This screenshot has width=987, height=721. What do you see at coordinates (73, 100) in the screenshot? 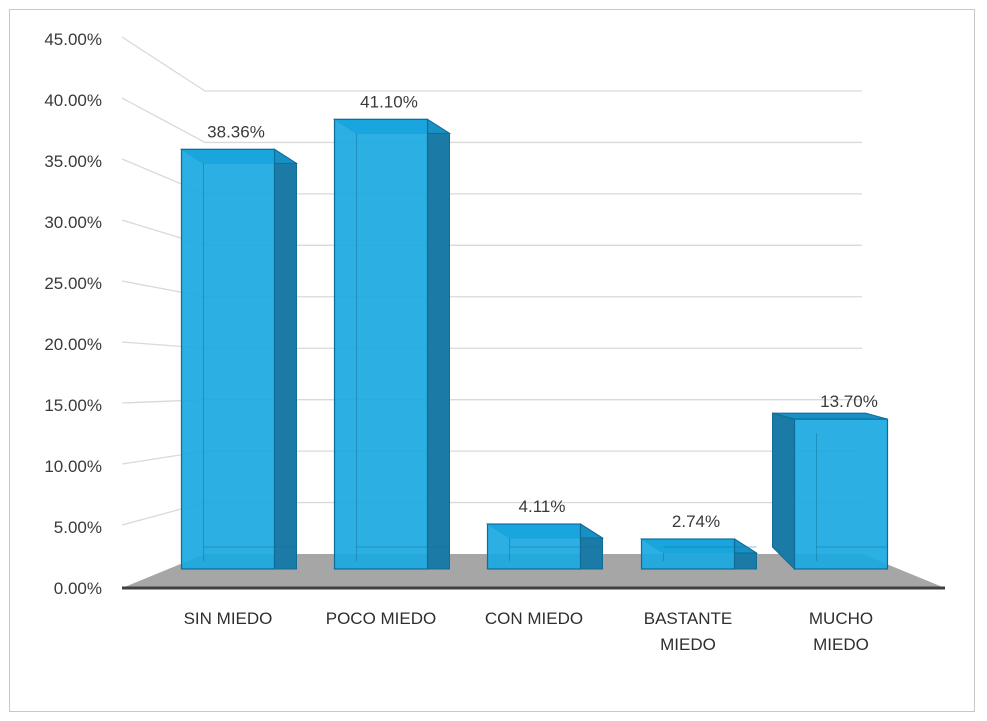
I see `y-tick-label: 40.00%` at bounding box center [73, 100].